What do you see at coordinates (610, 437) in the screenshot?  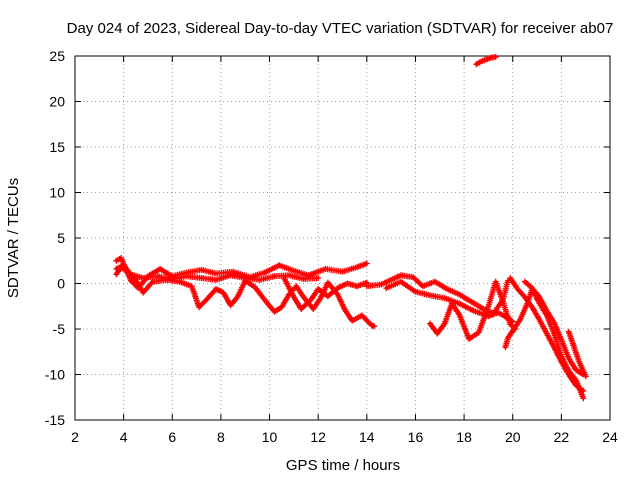 I see `x-tick-label: 24` at bounding box center [610, 437].